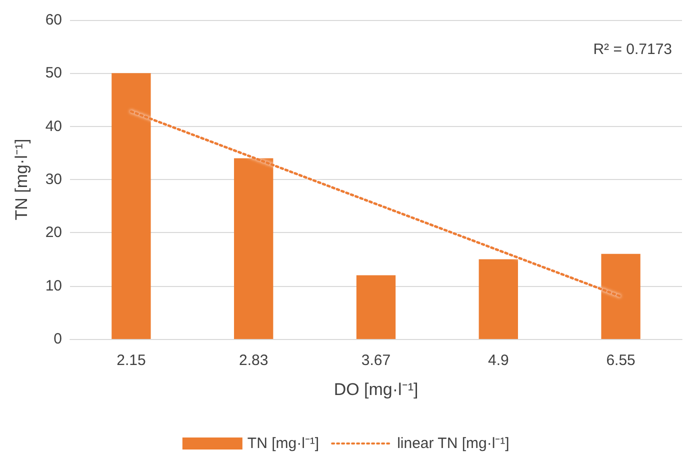 The image size is (692, 464). Describe the element at coordinates (53, 285) in the screenshot. I see `y-tick-label: 10` at that location.